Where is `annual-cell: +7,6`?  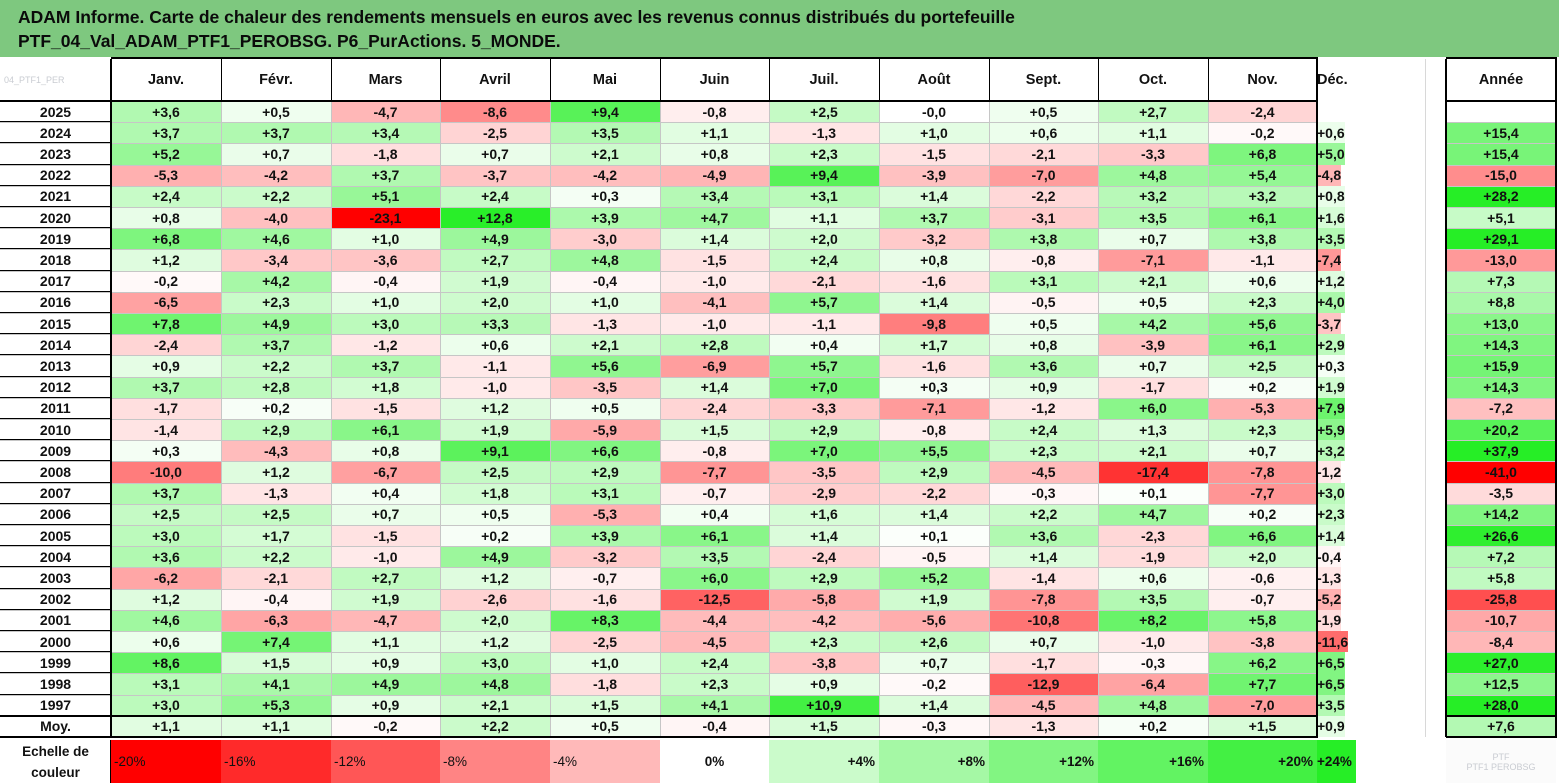 annual-cell: +7,6 is located at coordinates (1501, 726).